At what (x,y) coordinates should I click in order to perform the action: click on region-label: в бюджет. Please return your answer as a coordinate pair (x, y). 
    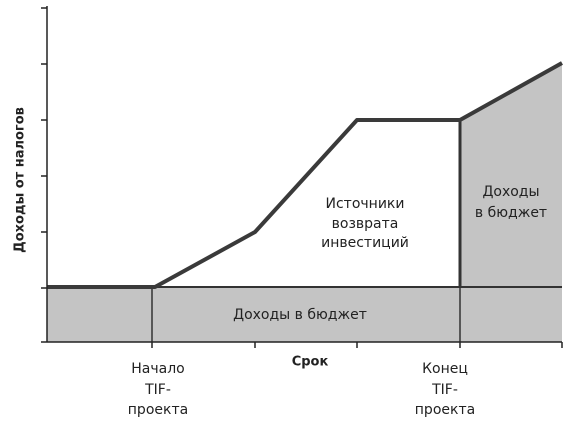
    Looking at the image, I should click on (511, 213).